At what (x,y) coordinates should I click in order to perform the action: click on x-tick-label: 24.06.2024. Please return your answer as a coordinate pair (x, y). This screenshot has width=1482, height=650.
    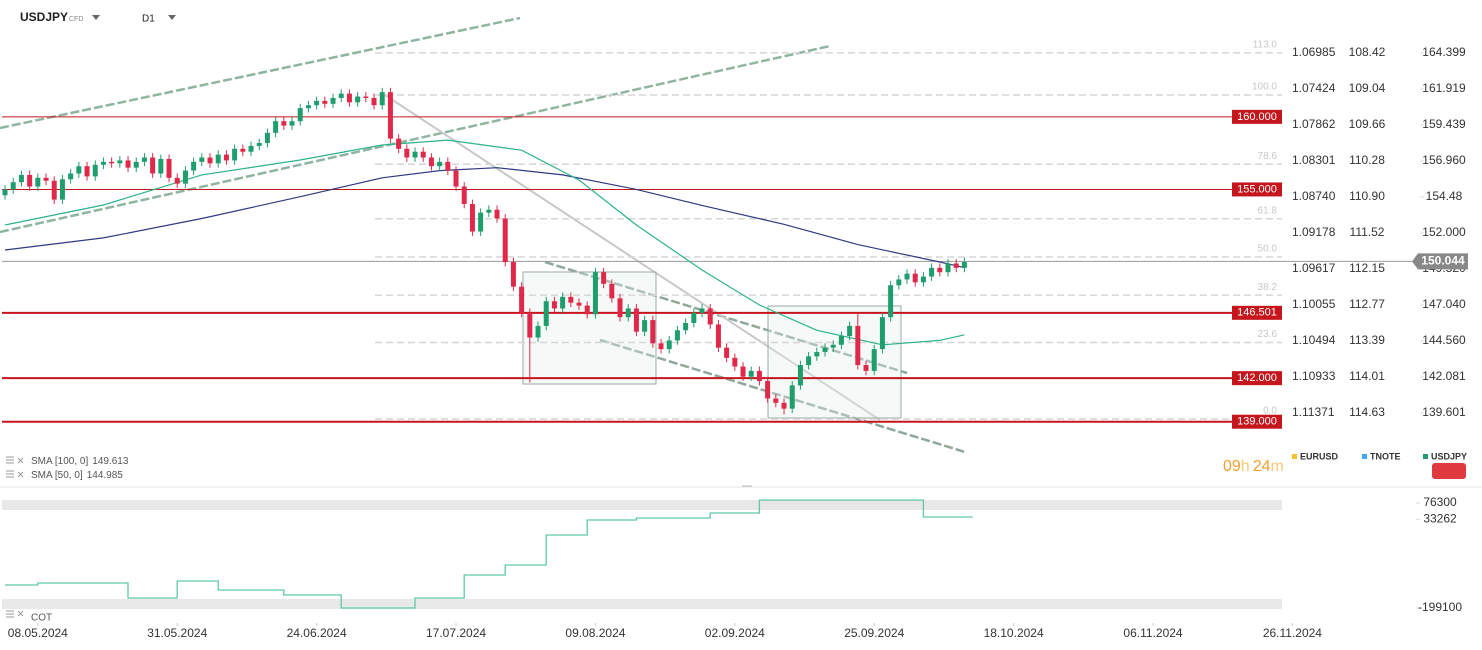
    Looking at the image, I should click on (317, 633).